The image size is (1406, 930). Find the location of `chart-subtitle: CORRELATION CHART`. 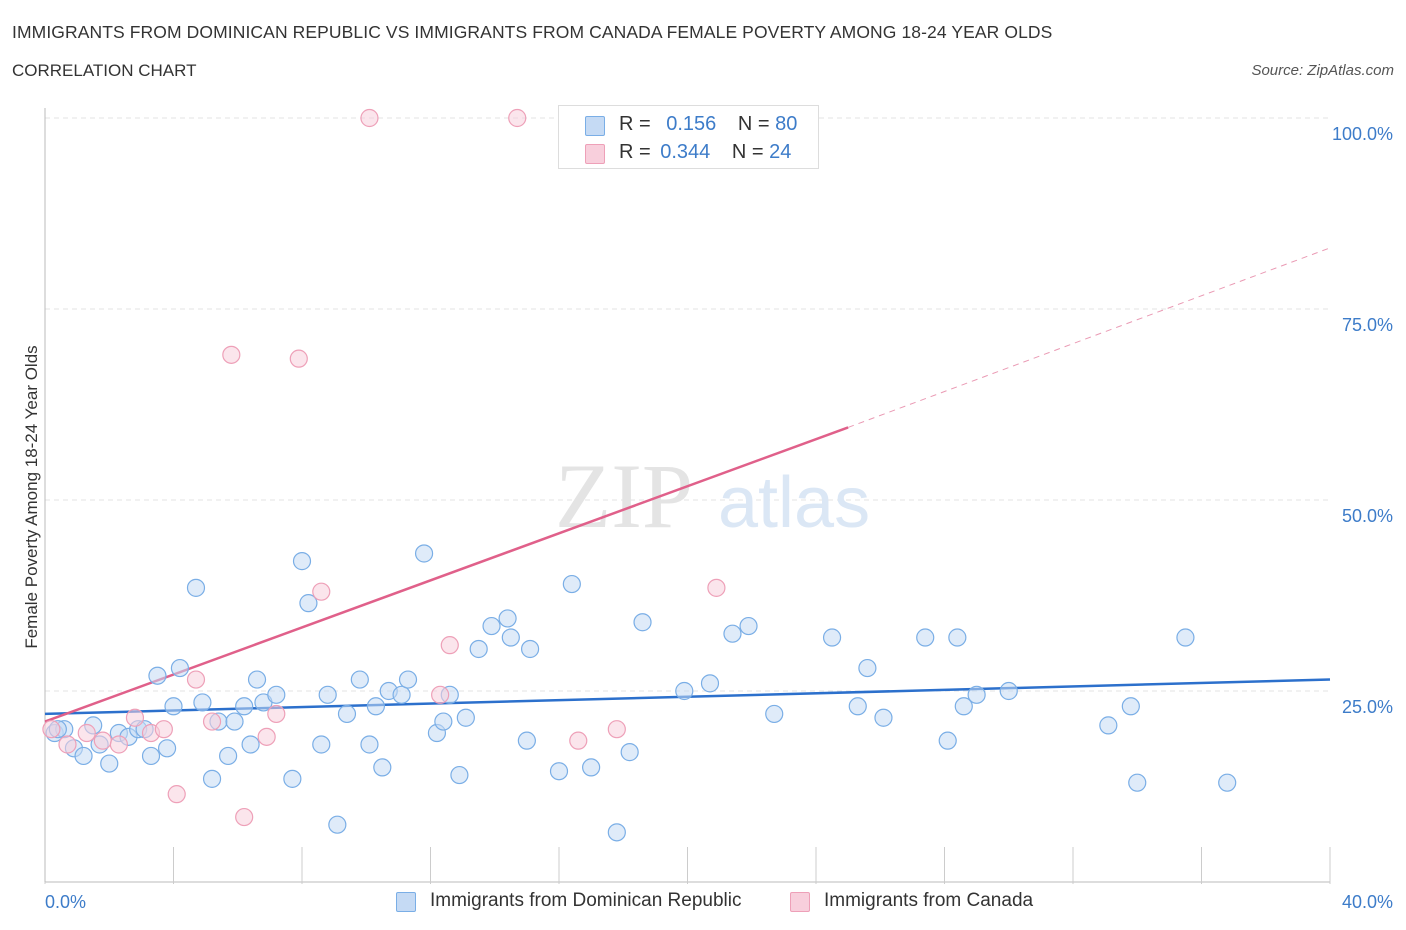

chart-subtitle: CORRELATION CHART is located at coordinates (104, 70).